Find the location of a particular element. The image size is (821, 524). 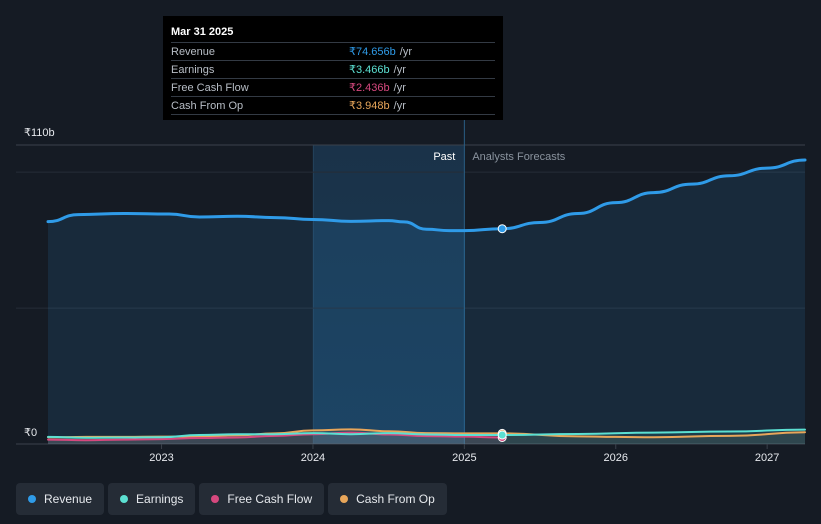

tooltip-date: Mar 31 2025 is located at coordinates (202, 32).